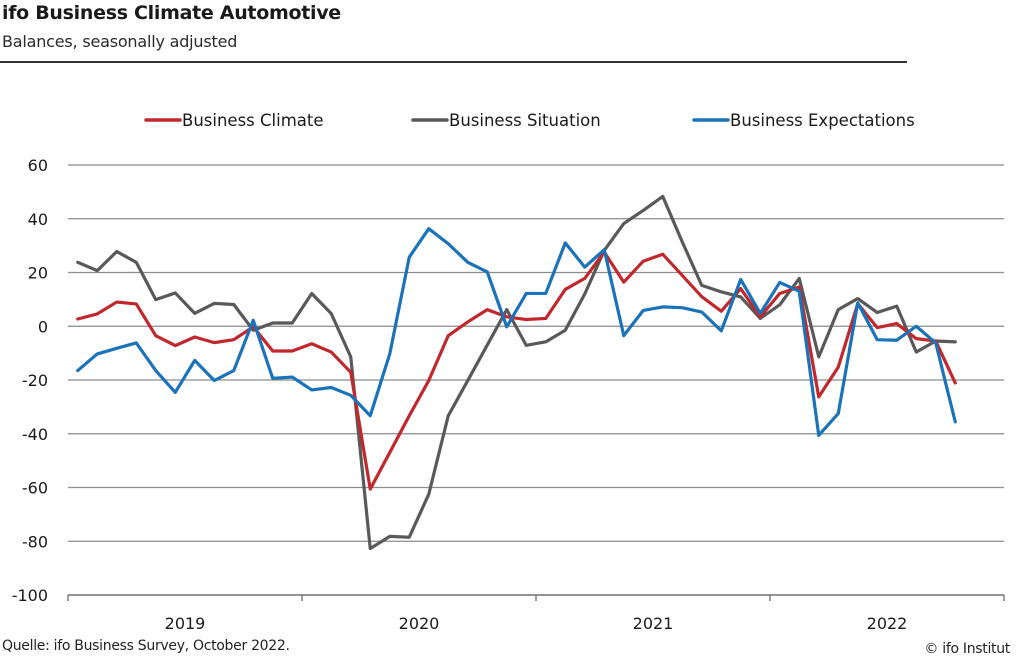 Image resolution: width=1024 pixels, height=665 pixels. What do you see at coordinates (38, 165) in the screenshot?
I see `y-tick-label: 60` at bounding box center [38, 165].